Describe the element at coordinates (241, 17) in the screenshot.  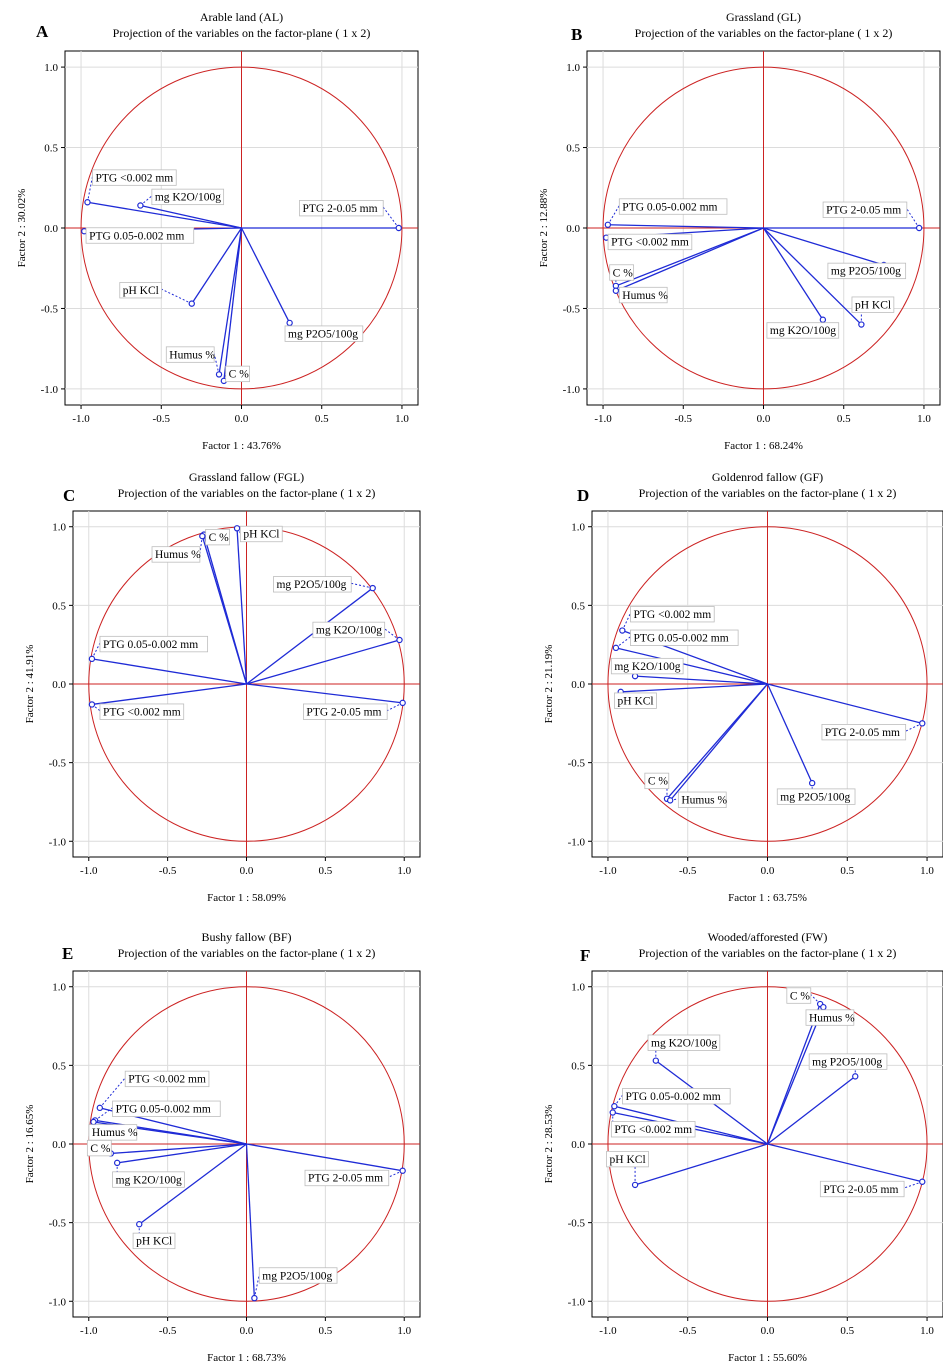
I see `chart-title: Arable land (AL)` at that location.